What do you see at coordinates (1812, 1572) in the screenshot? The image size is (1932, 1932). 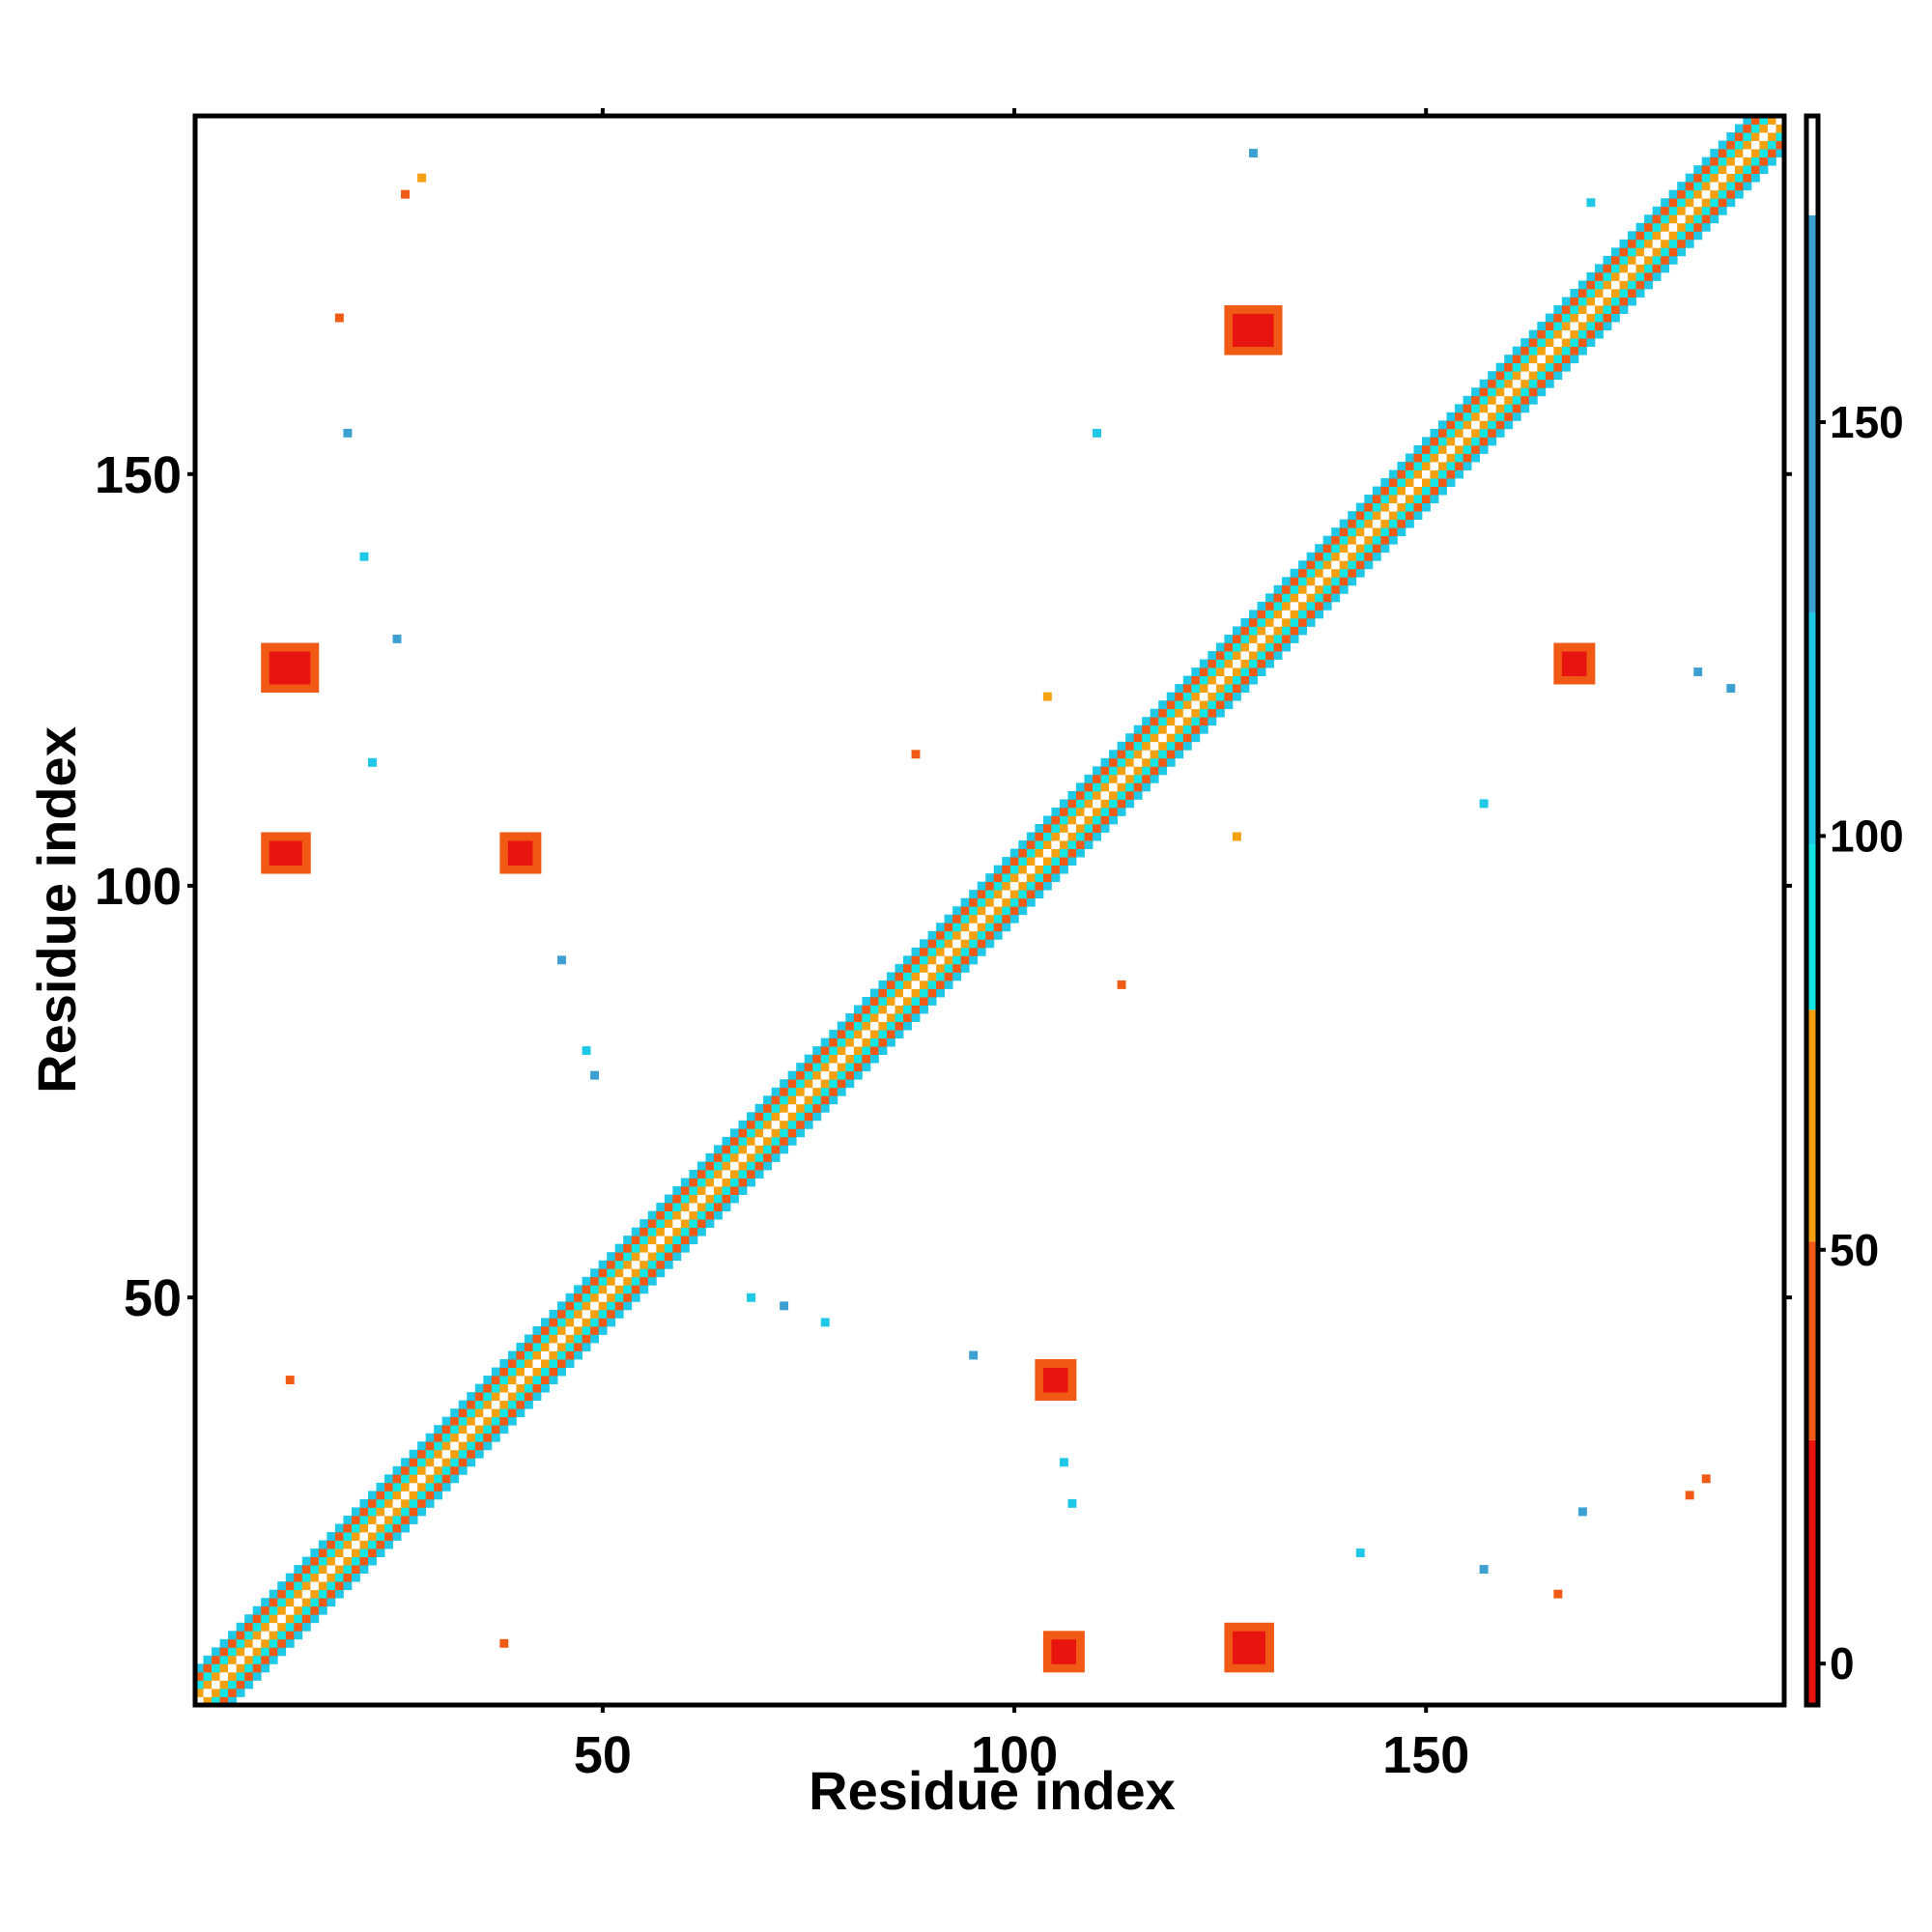 I see `colorbar-band` at bounding box center [1812, 1572].